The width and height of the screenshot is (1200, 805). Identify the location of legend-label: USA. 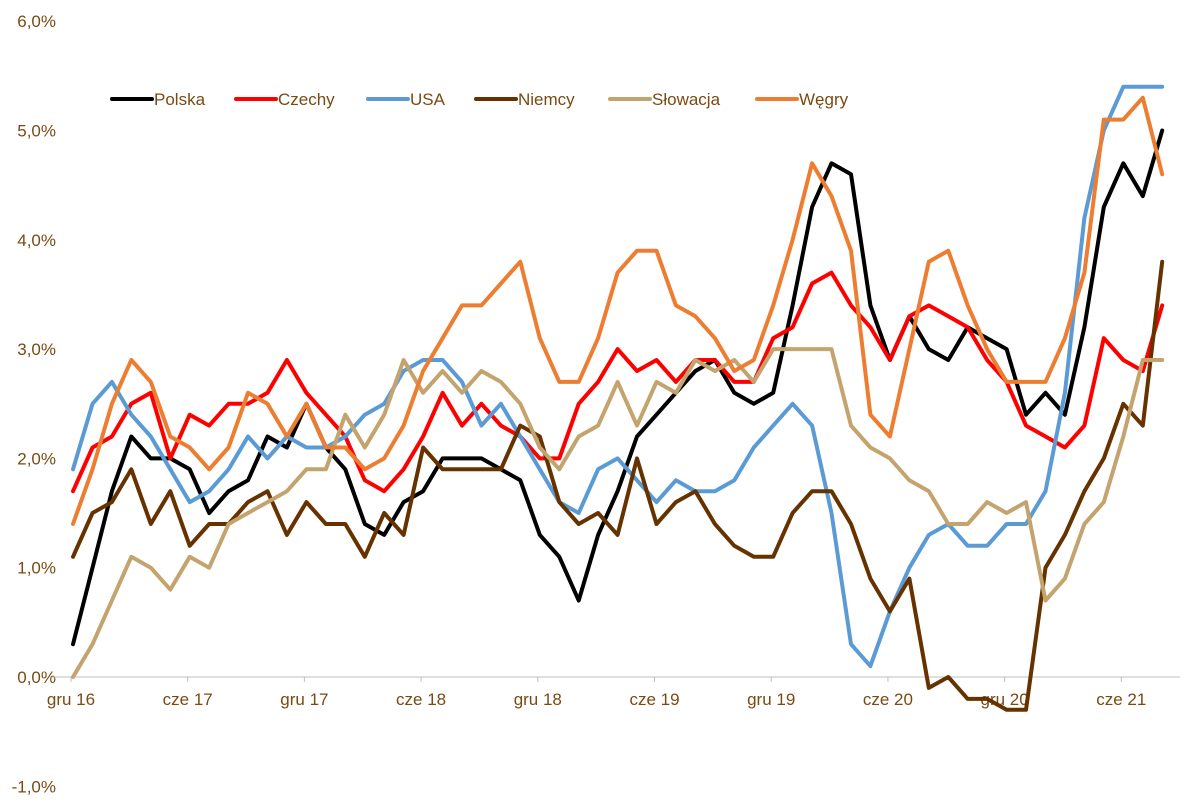
(428, 99).